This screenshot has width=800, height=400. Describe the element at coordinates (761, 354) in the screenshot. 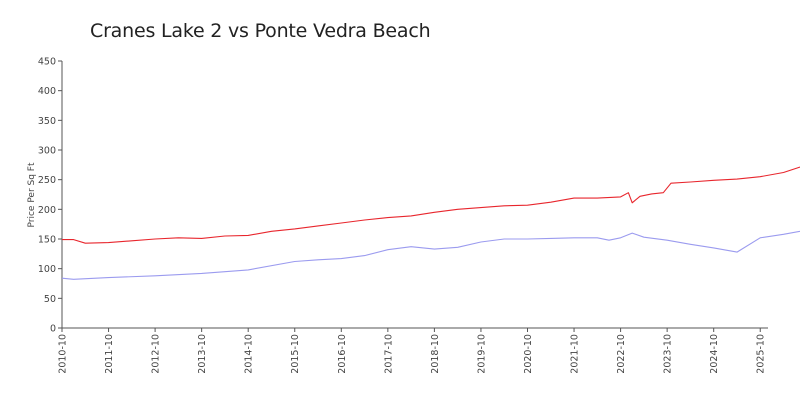

I see `x-tick-label: 2025-10` at that location.